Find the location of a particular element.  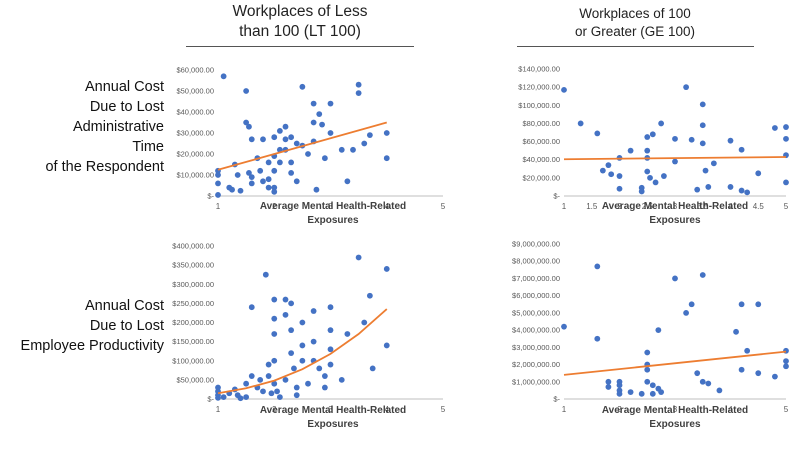

x-tick-label: 2 is located at coordinates (274, 409).